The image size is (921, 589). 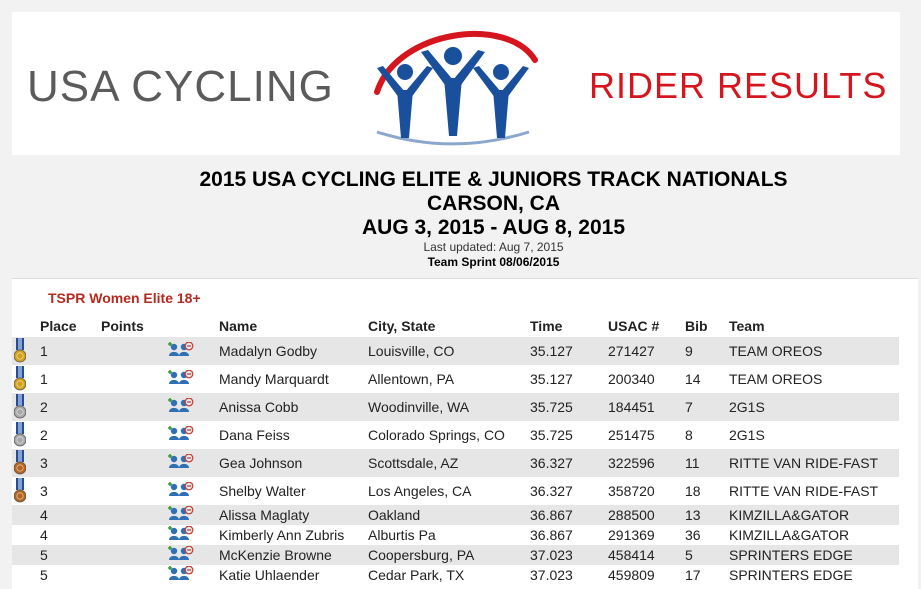 What do you see at coordinates (58, 326) in the screenshot?
I see `col-place: Place` at bounding box center [58, 326].